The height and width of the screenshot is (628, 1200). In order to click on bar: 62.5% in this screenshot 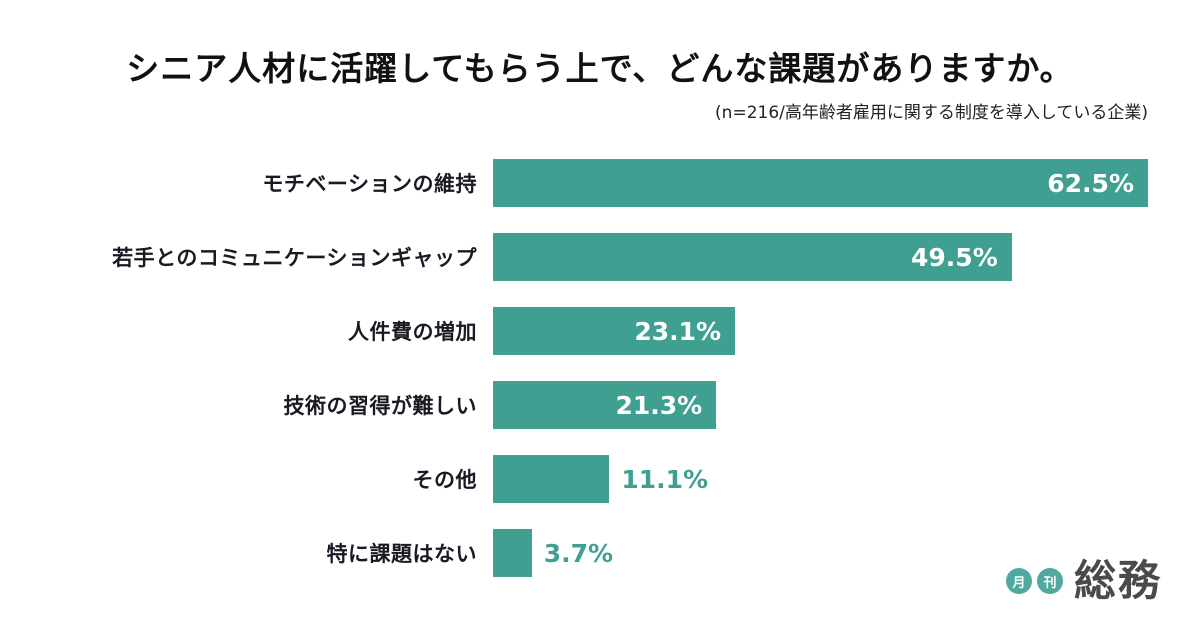, I will do `click(820, 183)`.